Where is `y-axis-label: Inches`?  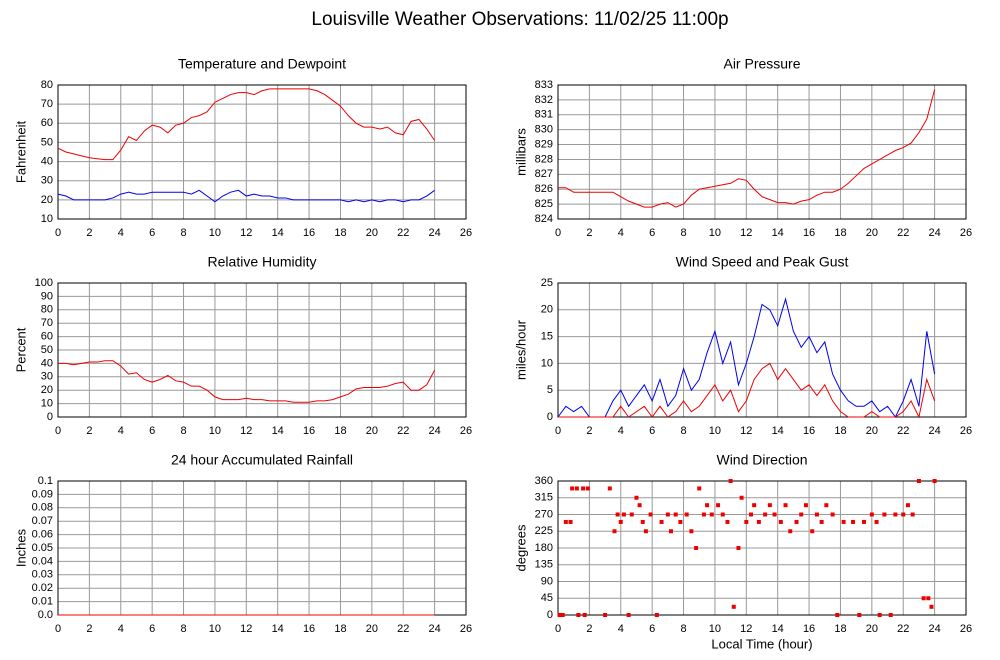 y-axis-label: Inches is located at coordinates (20, 547).